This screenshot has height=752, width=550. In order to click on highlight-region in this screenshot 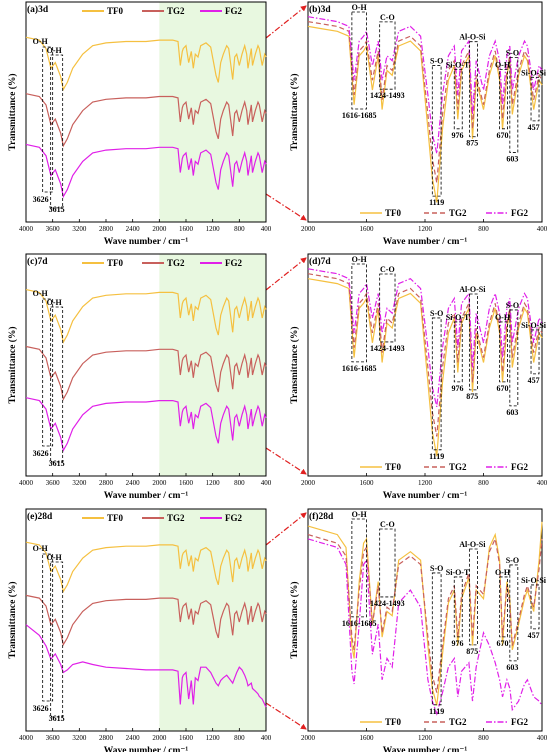, I will do `click(212, 620)`.